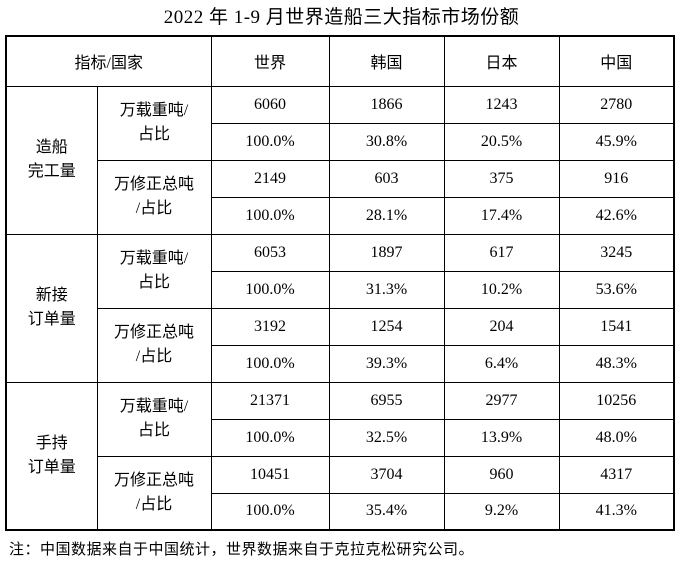 The image size is (683, 567). What do you see at coordinates (51, 295) in the screenshot?
I see `label-line: 新接` at bounding box center [51, 295].